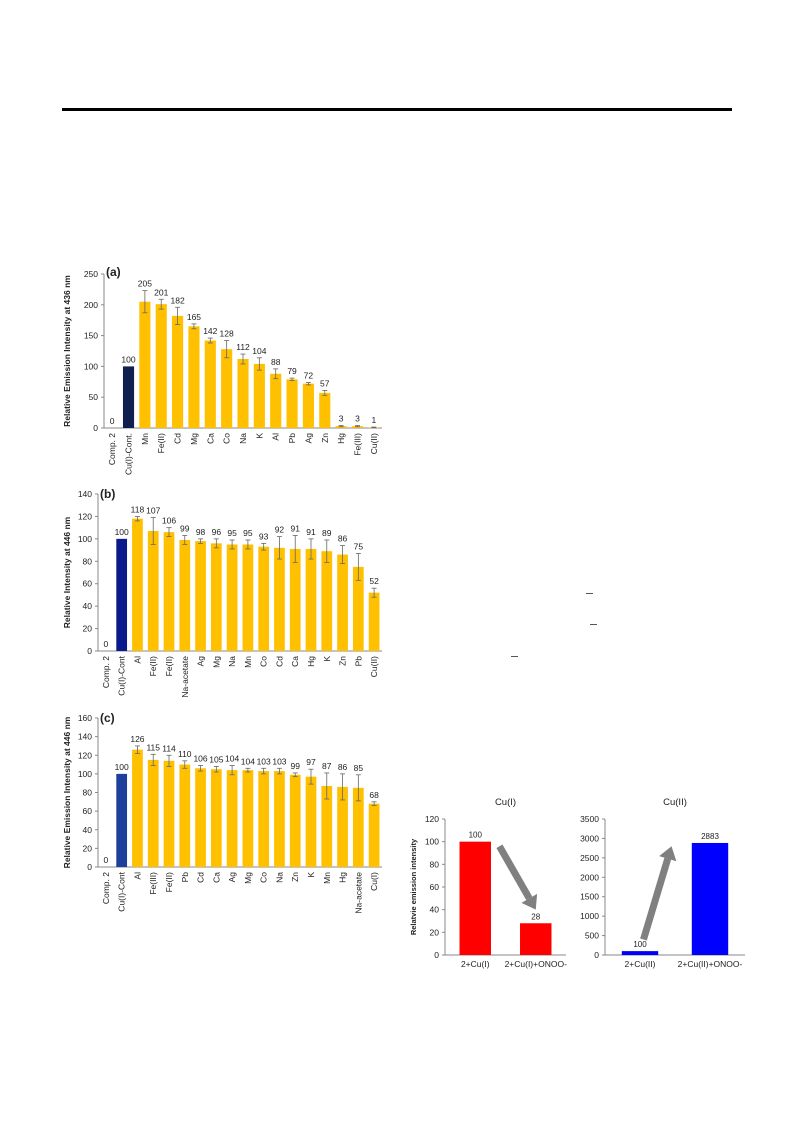 The image size is (793, 1121). I want to click on data-label: 99, so click(295, 766).